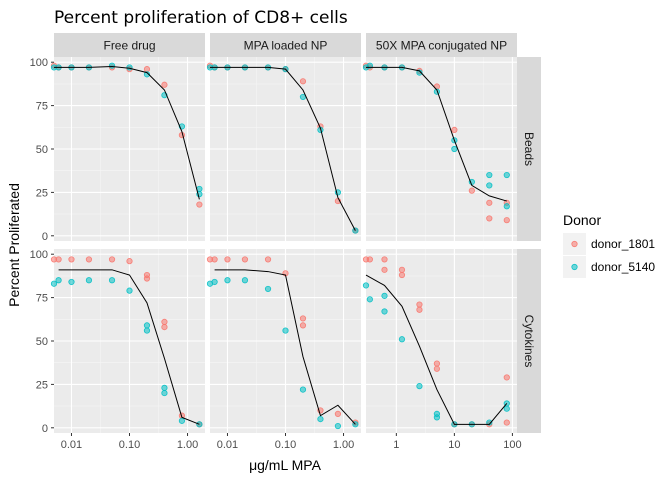 The width and height of the screenshot is (672, 480). What do you see at coordinates (582, 220) in the screenshot?
I see `legend-title: Donor` at bounding box center [582, 220].